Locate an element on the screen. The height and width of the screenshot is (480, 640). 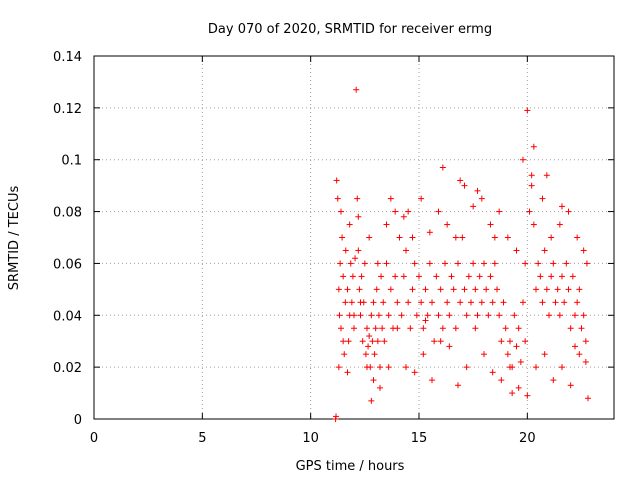
y-tick-label: 0.04 is located at coordinates (67, 316).